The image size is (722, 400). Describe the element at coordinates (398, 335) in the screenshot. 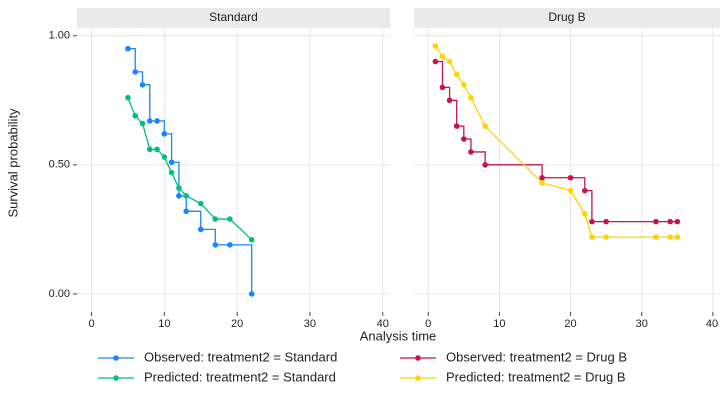

I see `x-axis-title: Analysis time` at that location.